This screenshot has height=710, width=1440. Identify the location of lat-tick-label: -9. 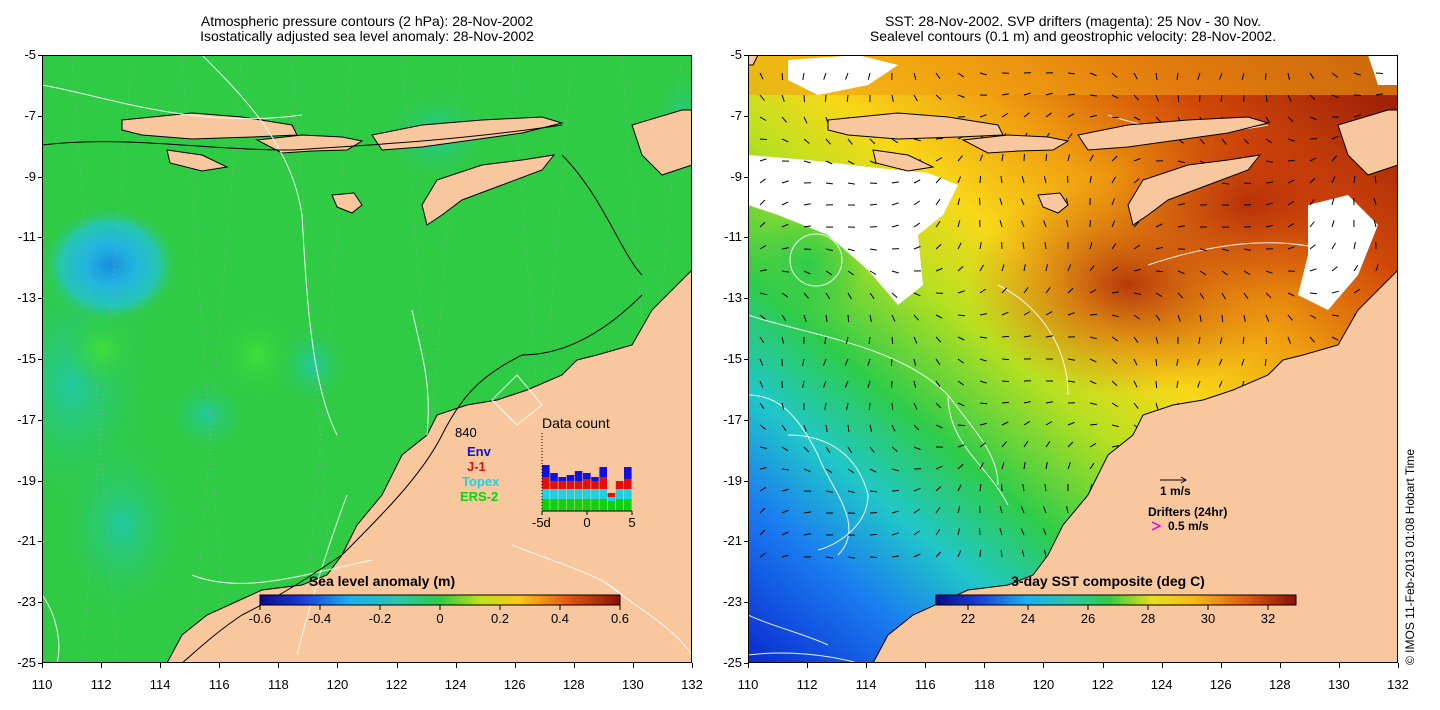
(30, 176).